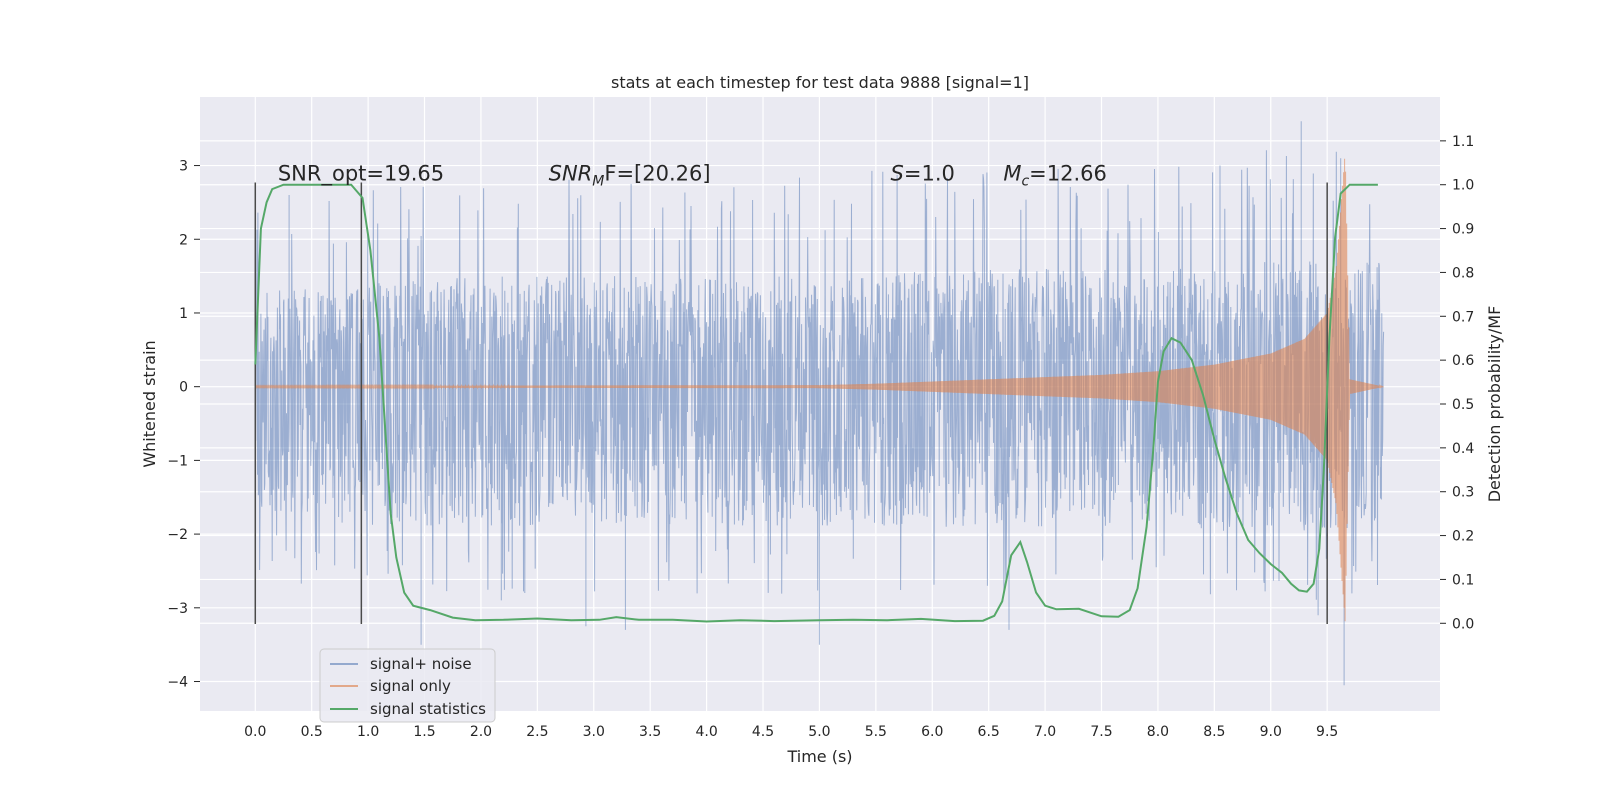  Describe the element at coordinates (1494, 404) in the screenshot. I see `right-y-axis-label: Detection probability/MF` at that location.